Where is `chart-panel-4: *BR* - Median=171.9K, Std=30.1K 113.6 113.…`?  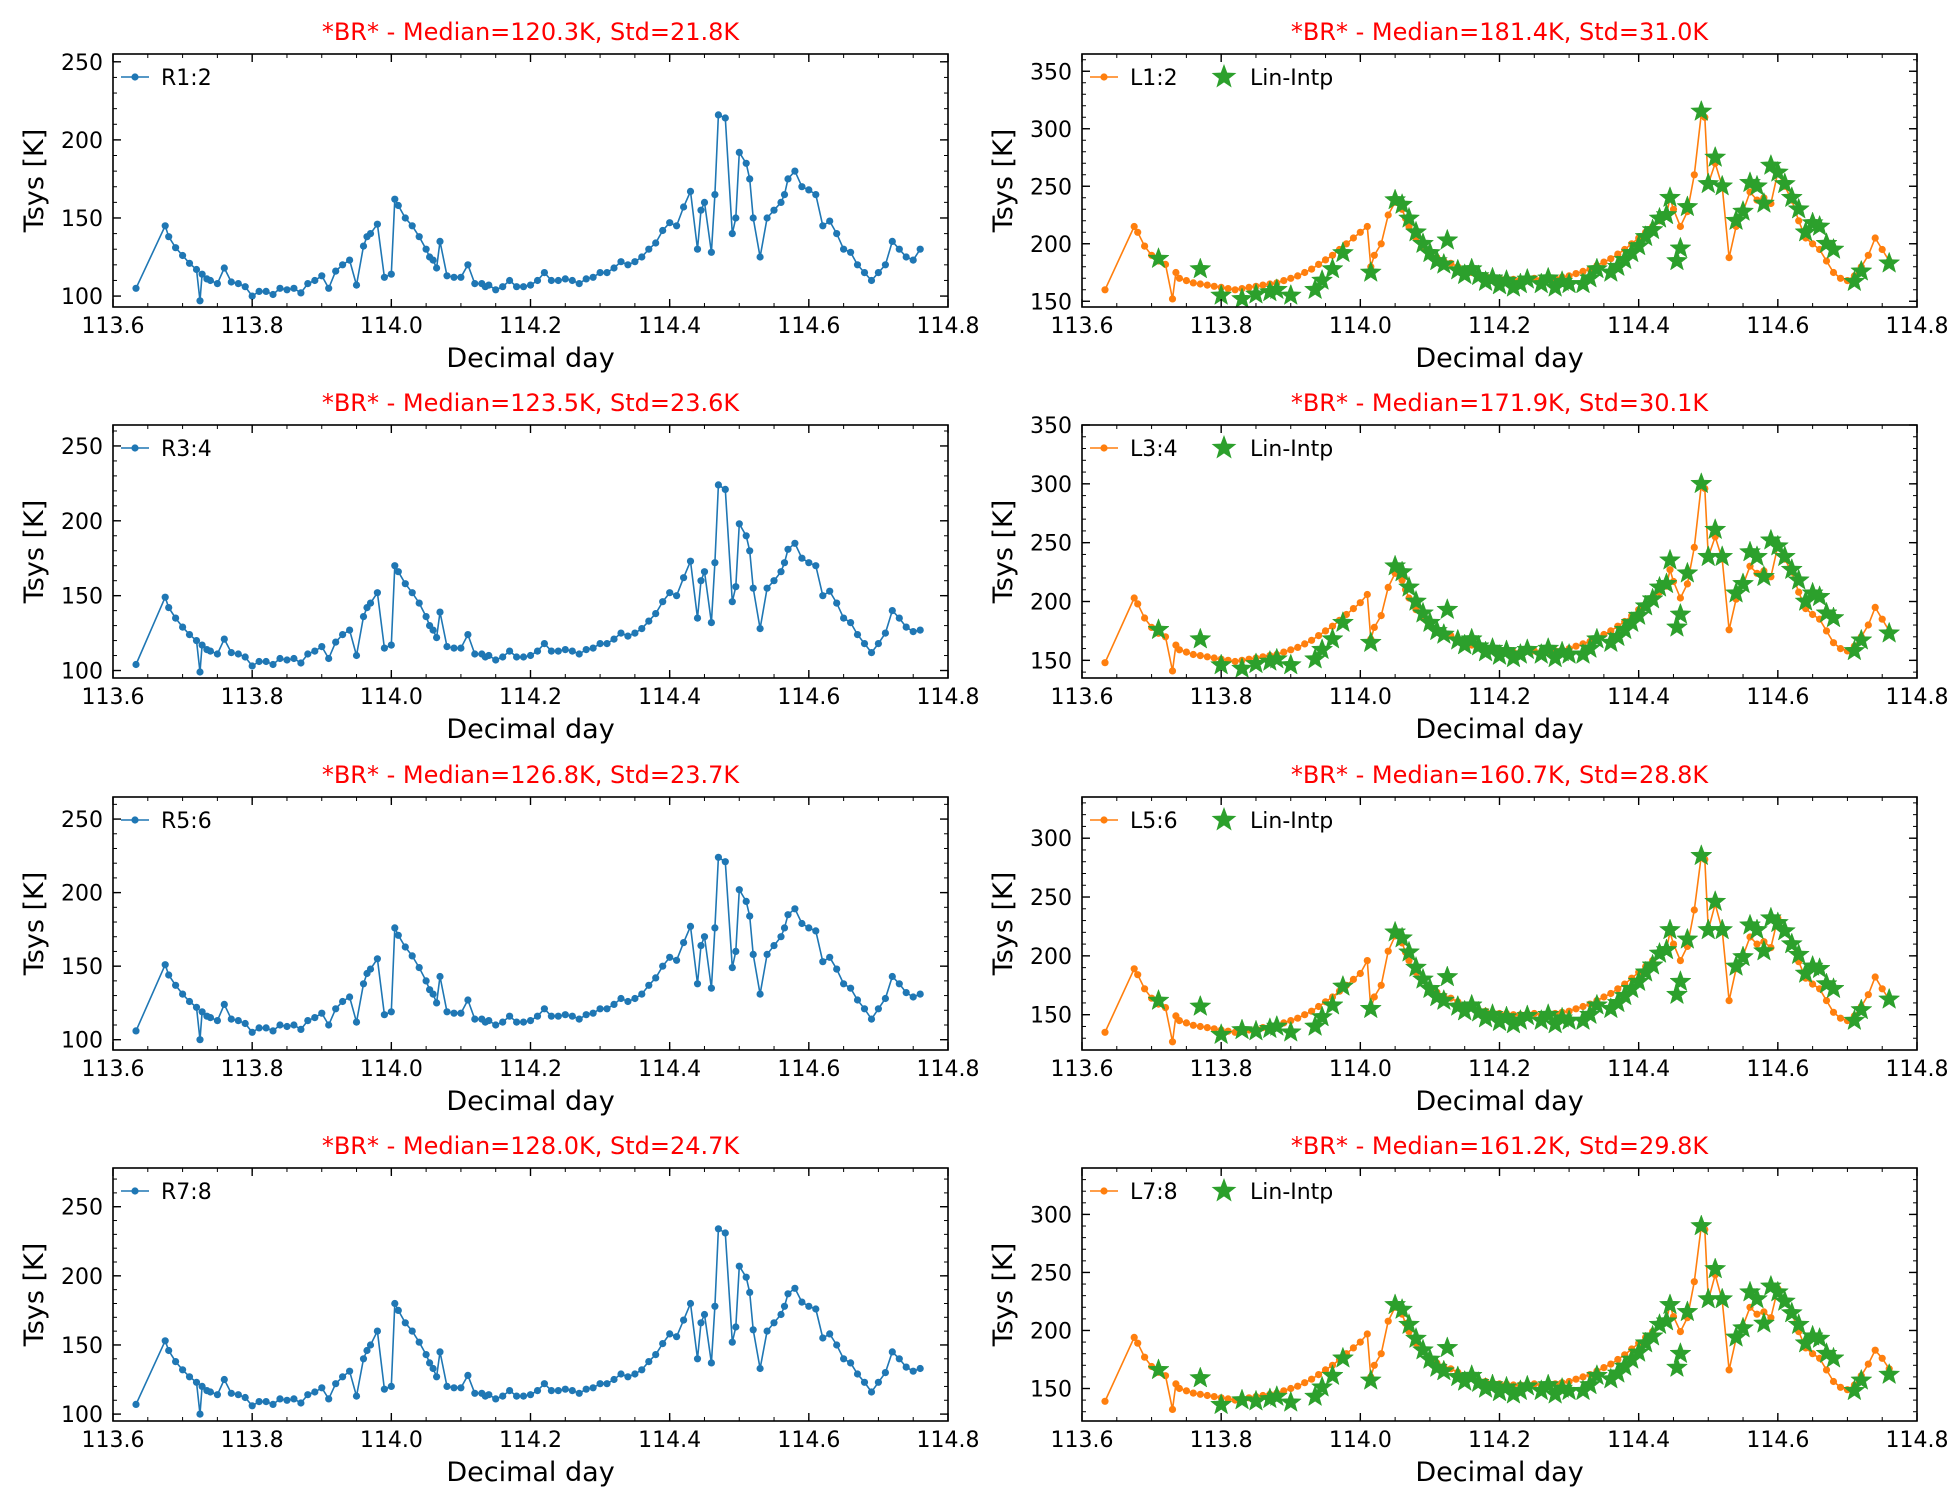 chart-panel-4: *BR* - Median=171.9K, Std=30.1K 113.6 113.… is located at coordinates (1468, 567).